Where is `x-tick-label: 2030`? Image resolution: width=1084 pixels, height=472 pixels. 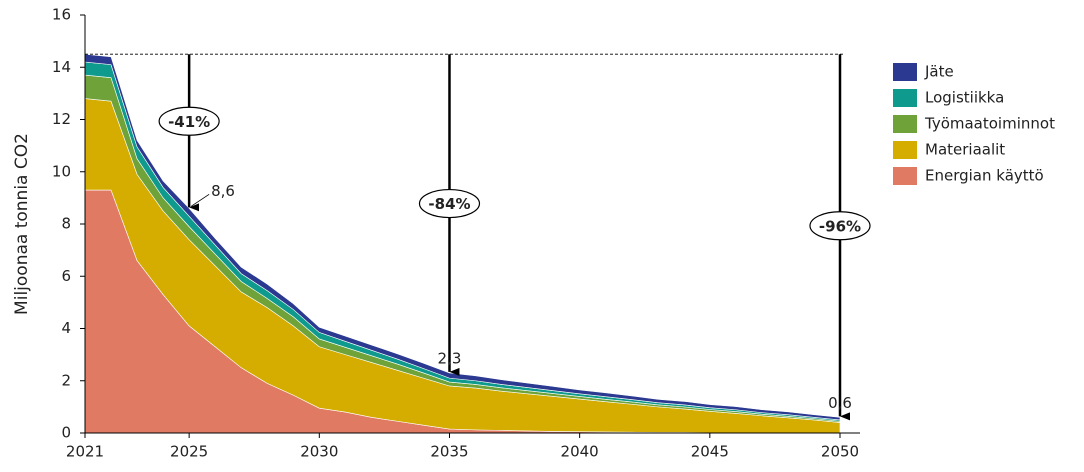 x-tick-label: 2030 is located at coordinates (319, 452).